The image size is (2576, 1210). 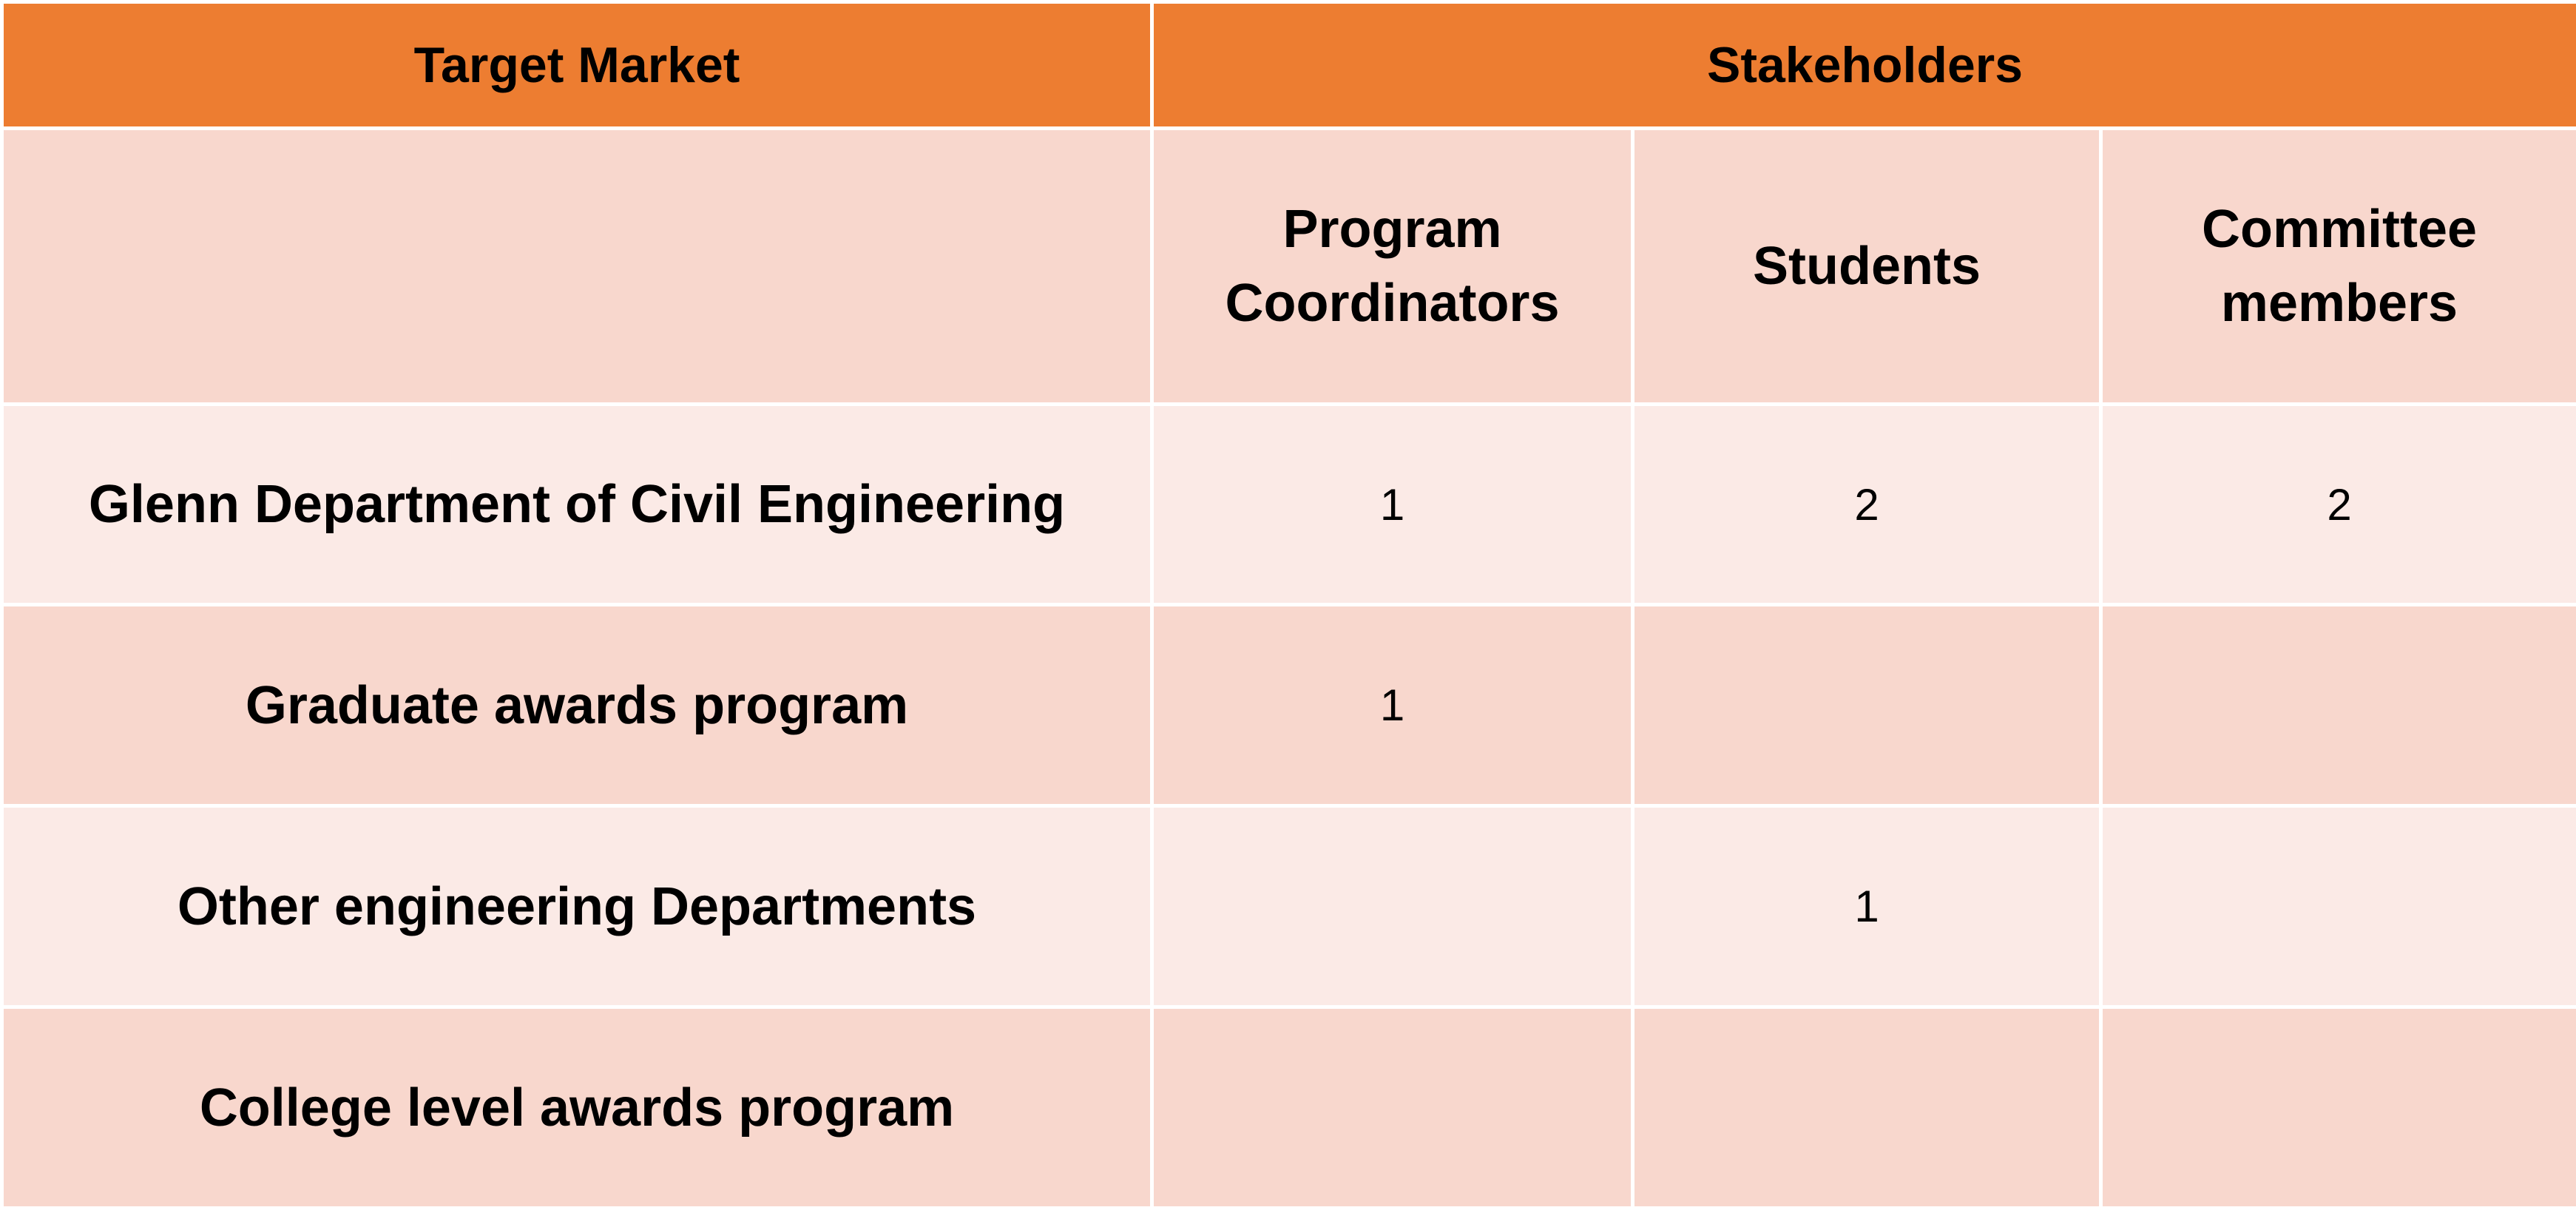 I want to click on header-target-market: Target Market, so click(x=577, y=65).